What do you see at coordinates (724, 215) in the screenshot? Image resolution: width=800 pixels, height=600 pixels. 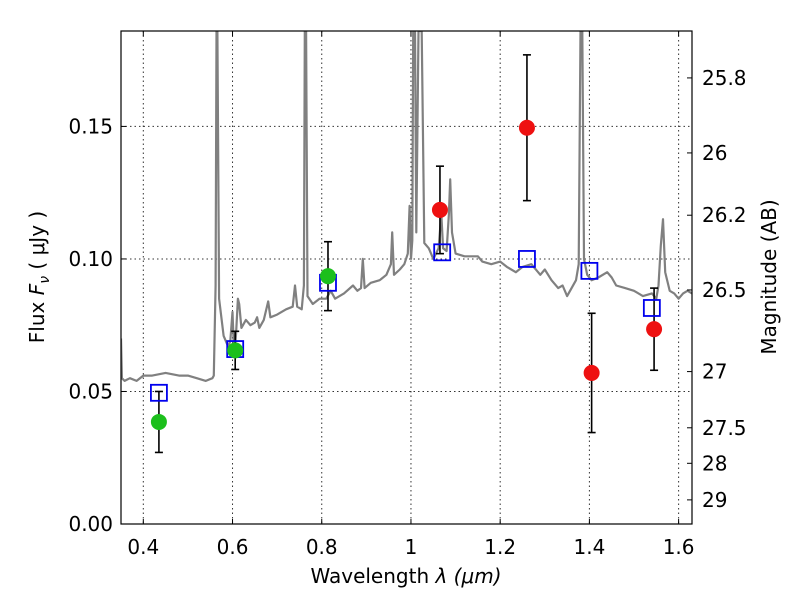 I see `magnitude-tick-label: 26.2` at bounding box center [724, 215].